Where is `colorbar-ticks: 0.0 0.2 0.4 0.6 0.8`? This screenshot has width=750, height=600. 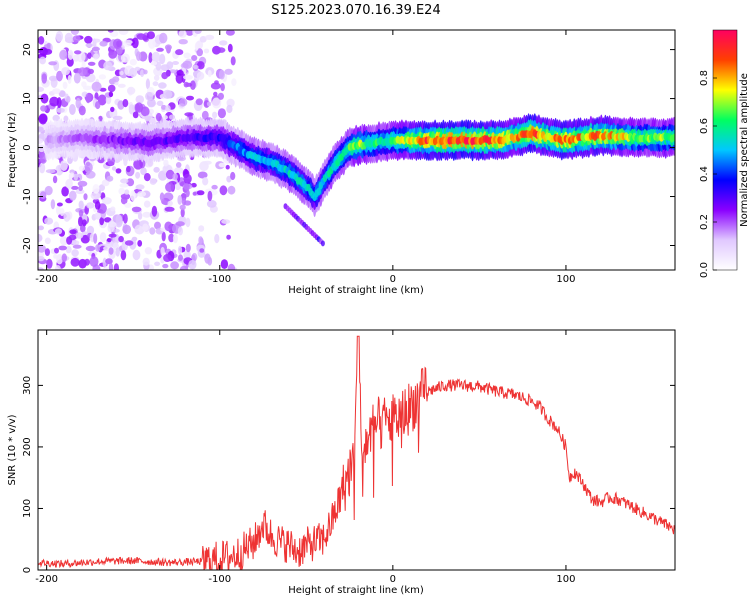 colorbar-ticks: 0.0 0.2 0.4 0.6 0.8 is located at coordinates (708, 174).